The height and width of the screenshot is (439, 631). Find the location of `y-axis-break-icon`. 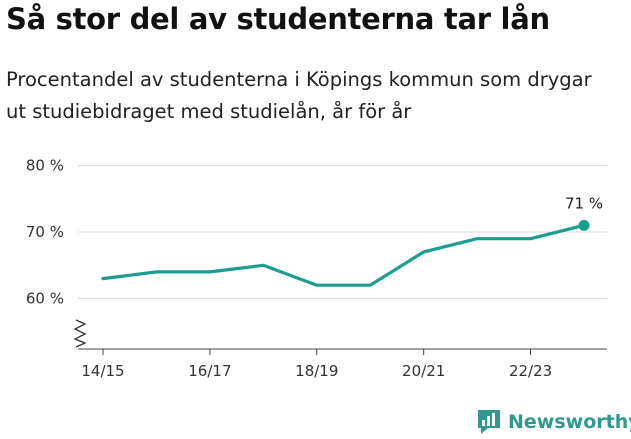

y-axis-break-icon is located at coordinates (80, 333).